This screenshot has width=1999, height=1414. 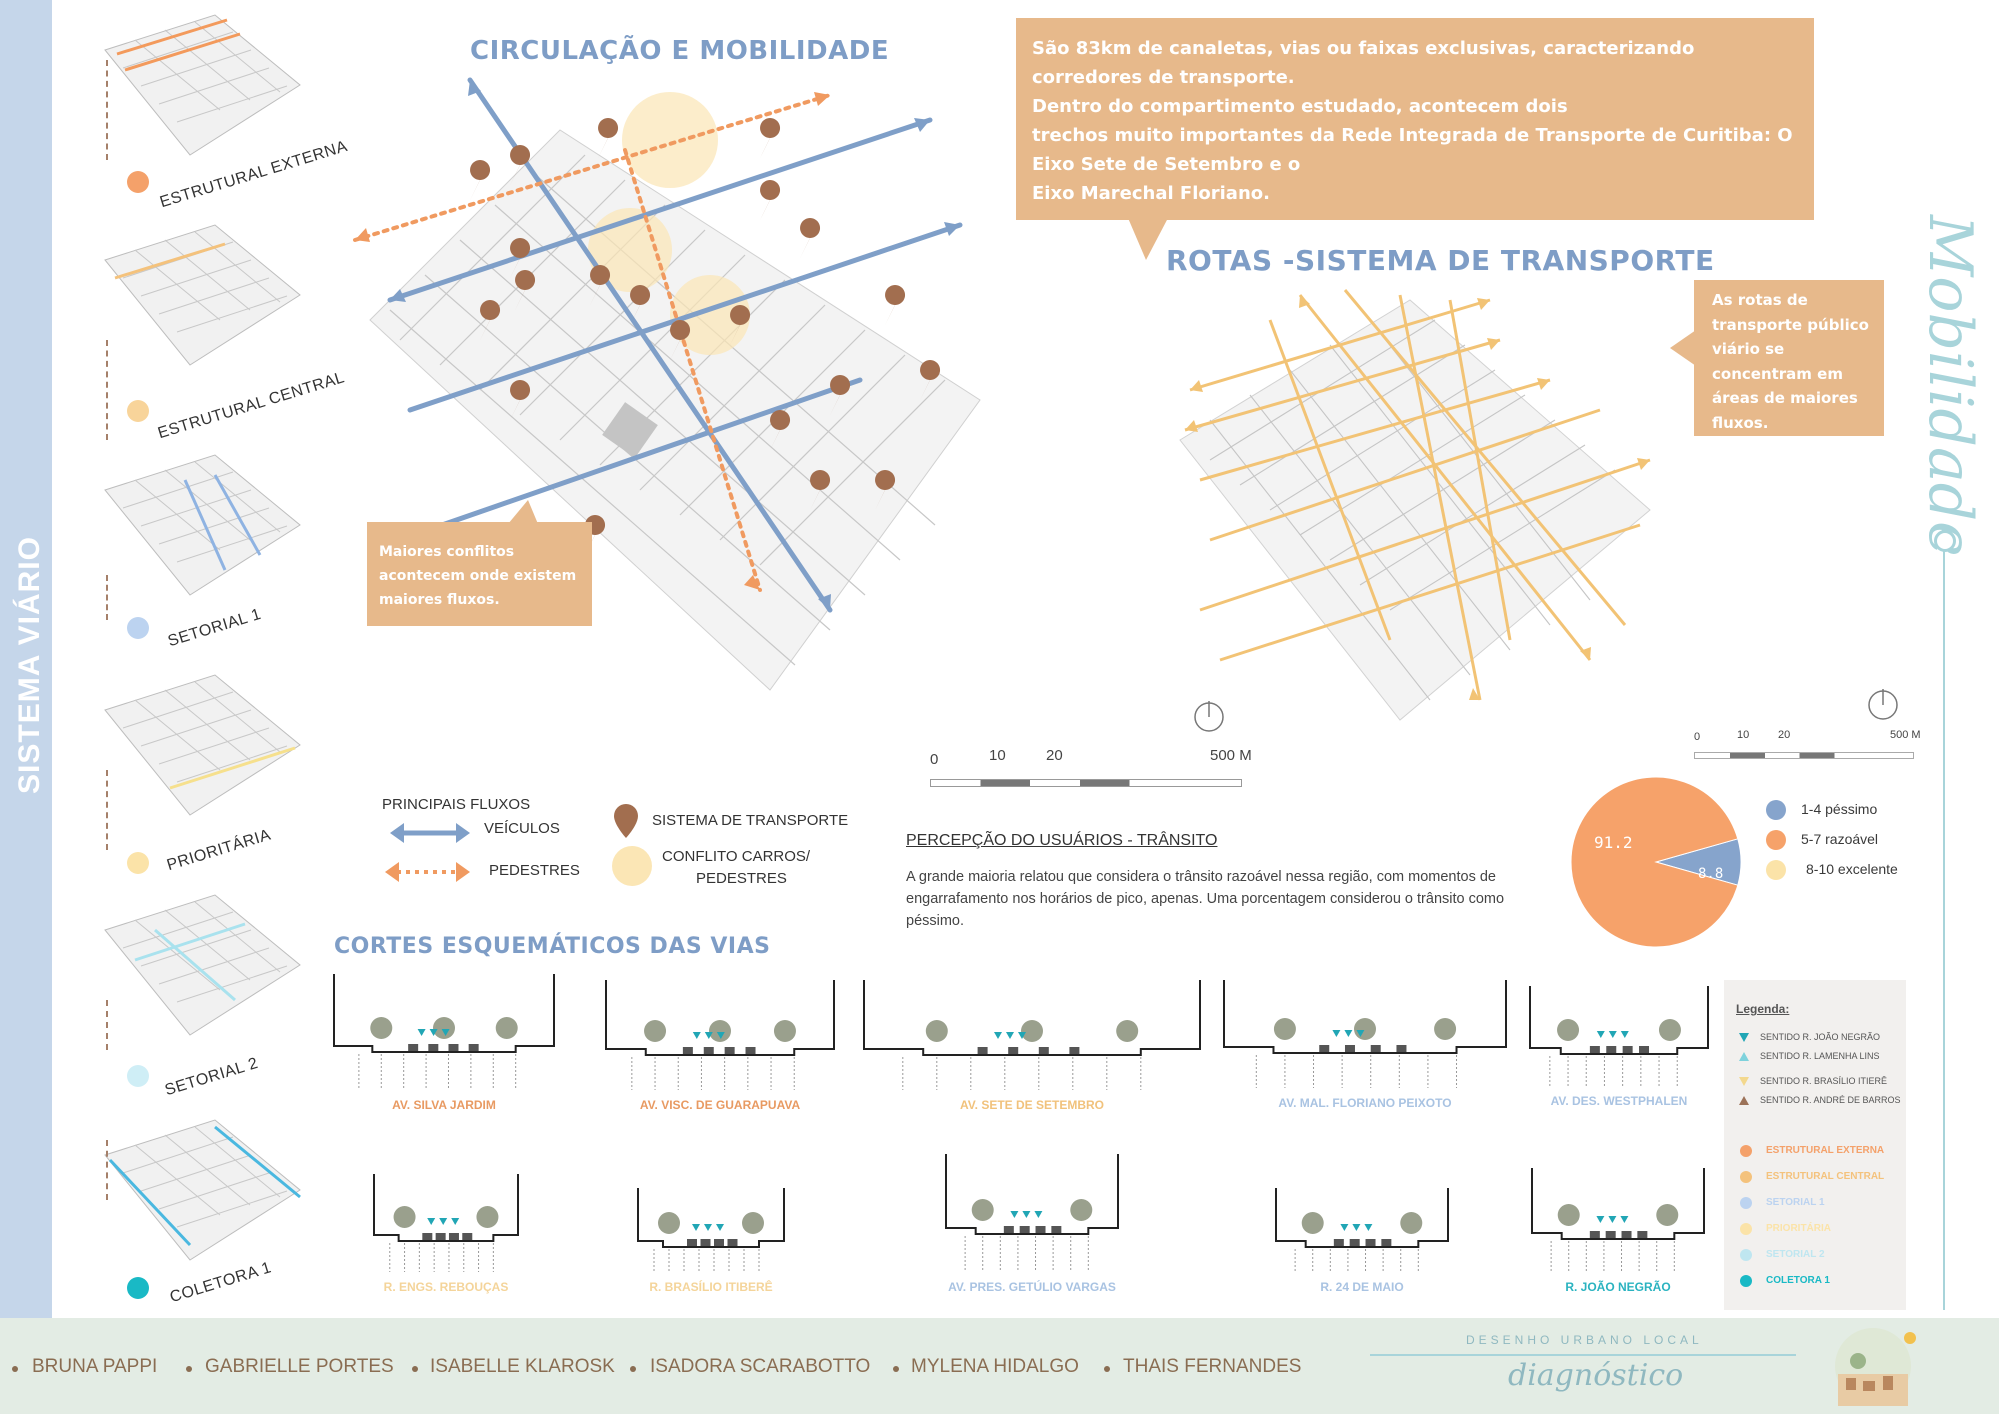 I want to click on legend-marker-label: SENTIDO R. BRASÍLIO ITIERÊ, so click(x=1824, y=1081).